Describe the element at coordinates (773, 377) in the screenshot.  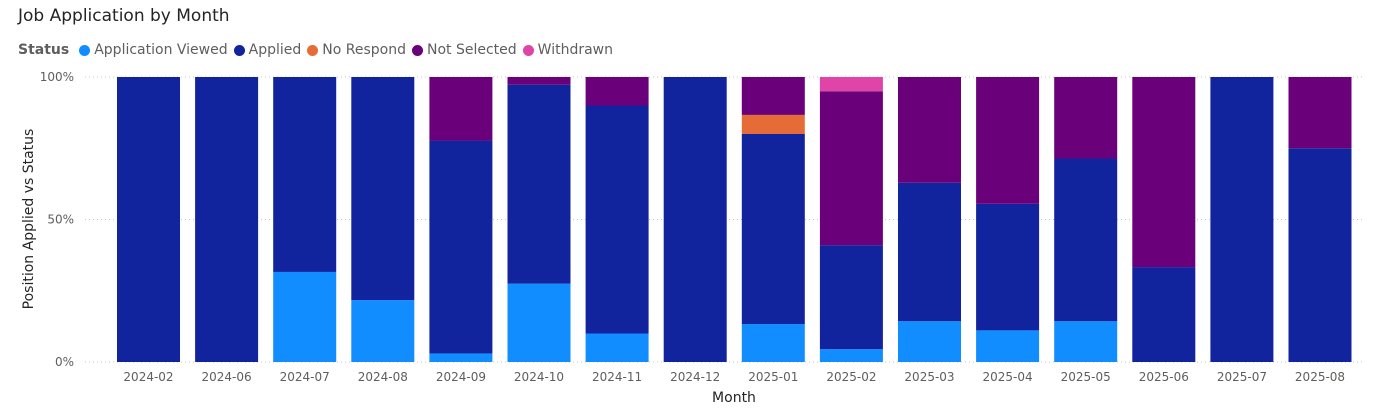
I see `x-tick-label: 2025-01` at that location.